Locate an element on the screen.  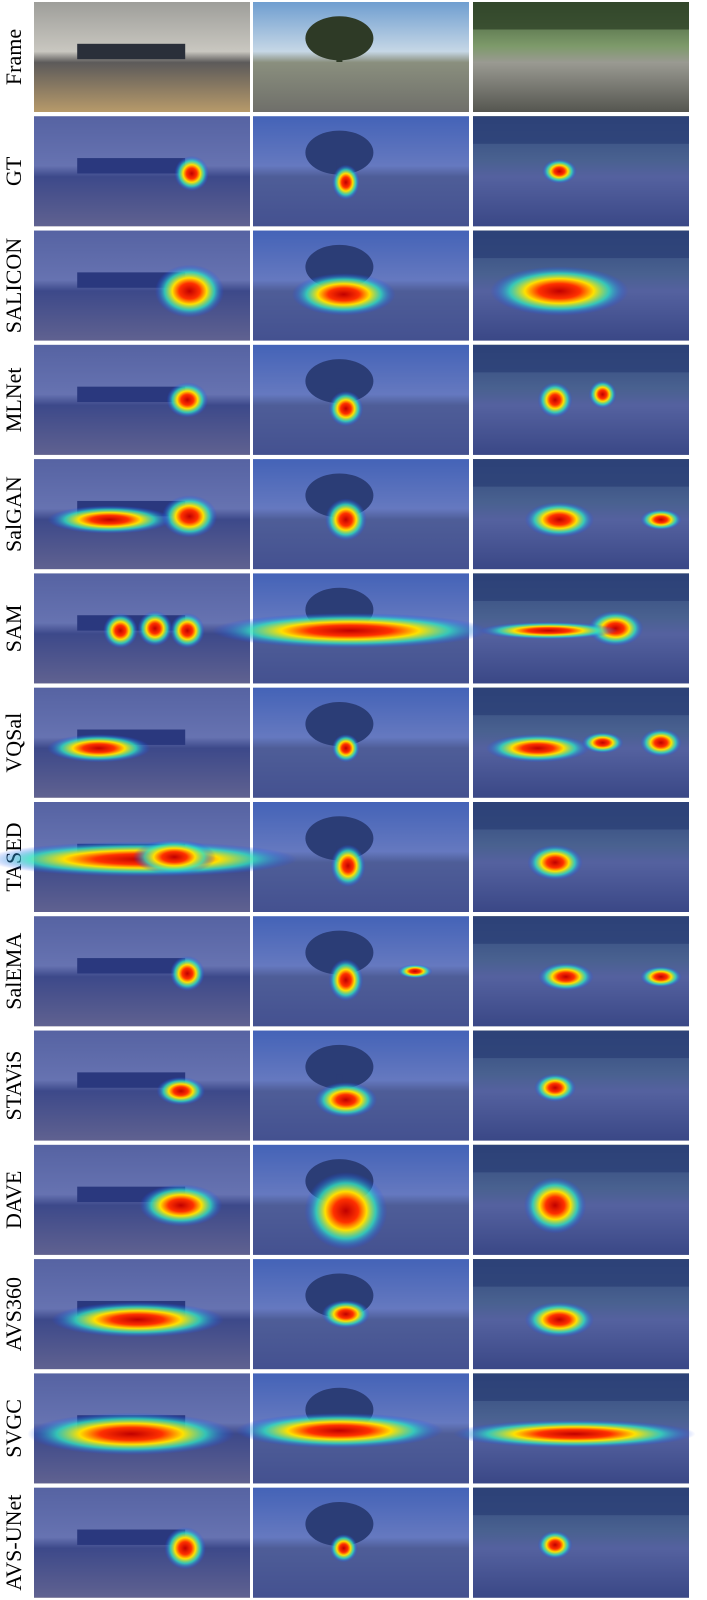
row: SalGAN is located at coordinates (345, 514).